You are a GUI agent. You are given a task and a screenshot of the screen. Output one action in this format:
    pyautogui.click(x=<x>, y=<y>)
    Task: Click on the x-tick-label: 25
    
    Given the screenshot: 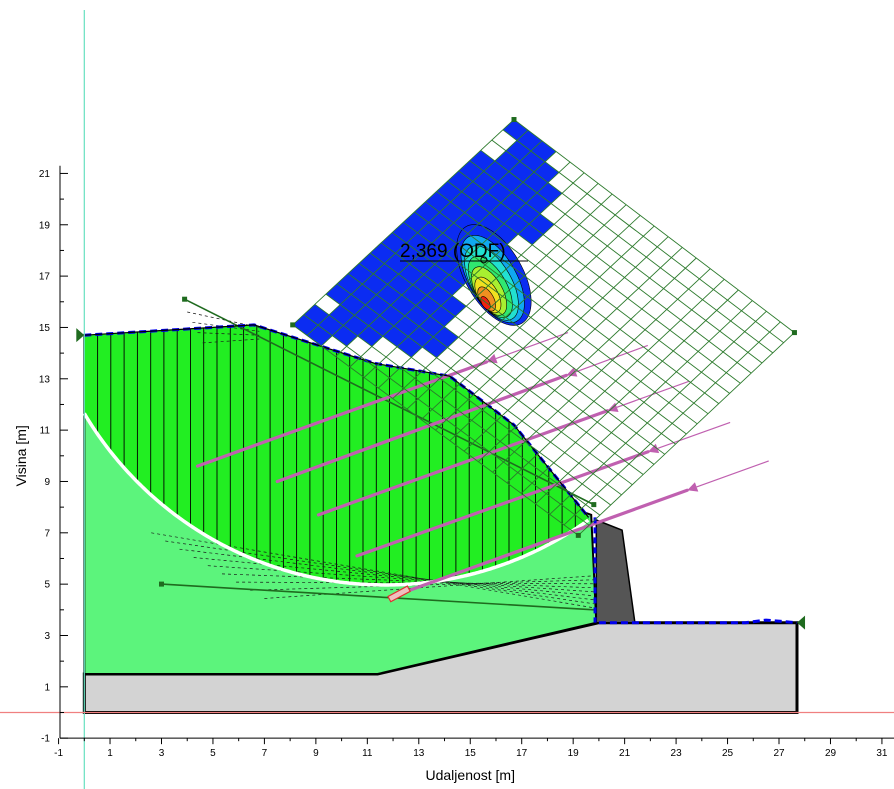 What is the action you would take?
    pyautogui.click(x=728, y=753)
    